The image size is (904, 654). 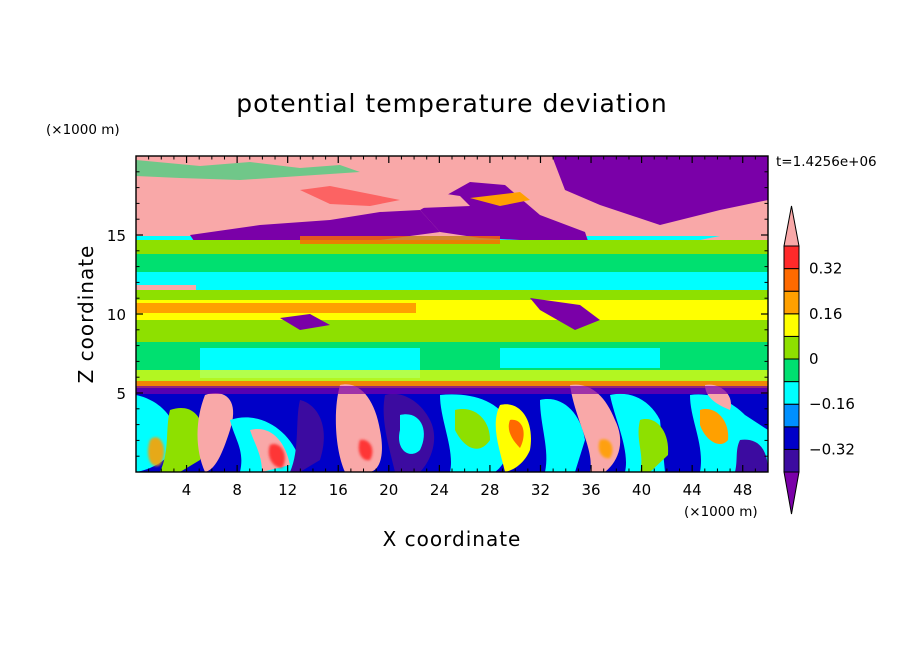 I want to click on colorbar-triangle-low, so click(x=791, y=493).